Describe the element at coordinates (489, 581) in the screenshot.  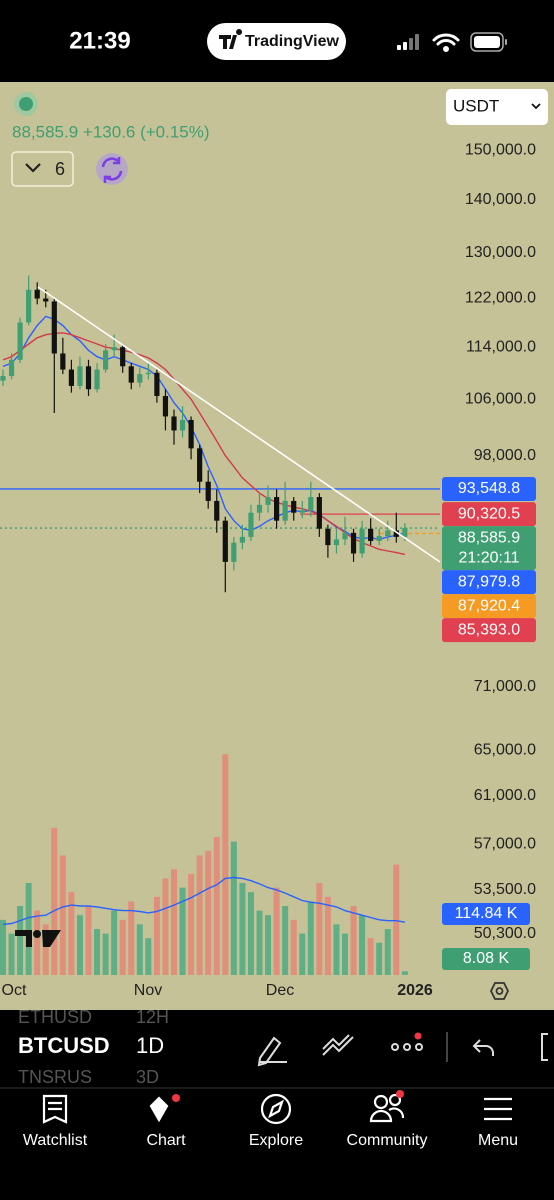
I see `price-tag-label: 87,979.8` at that location.